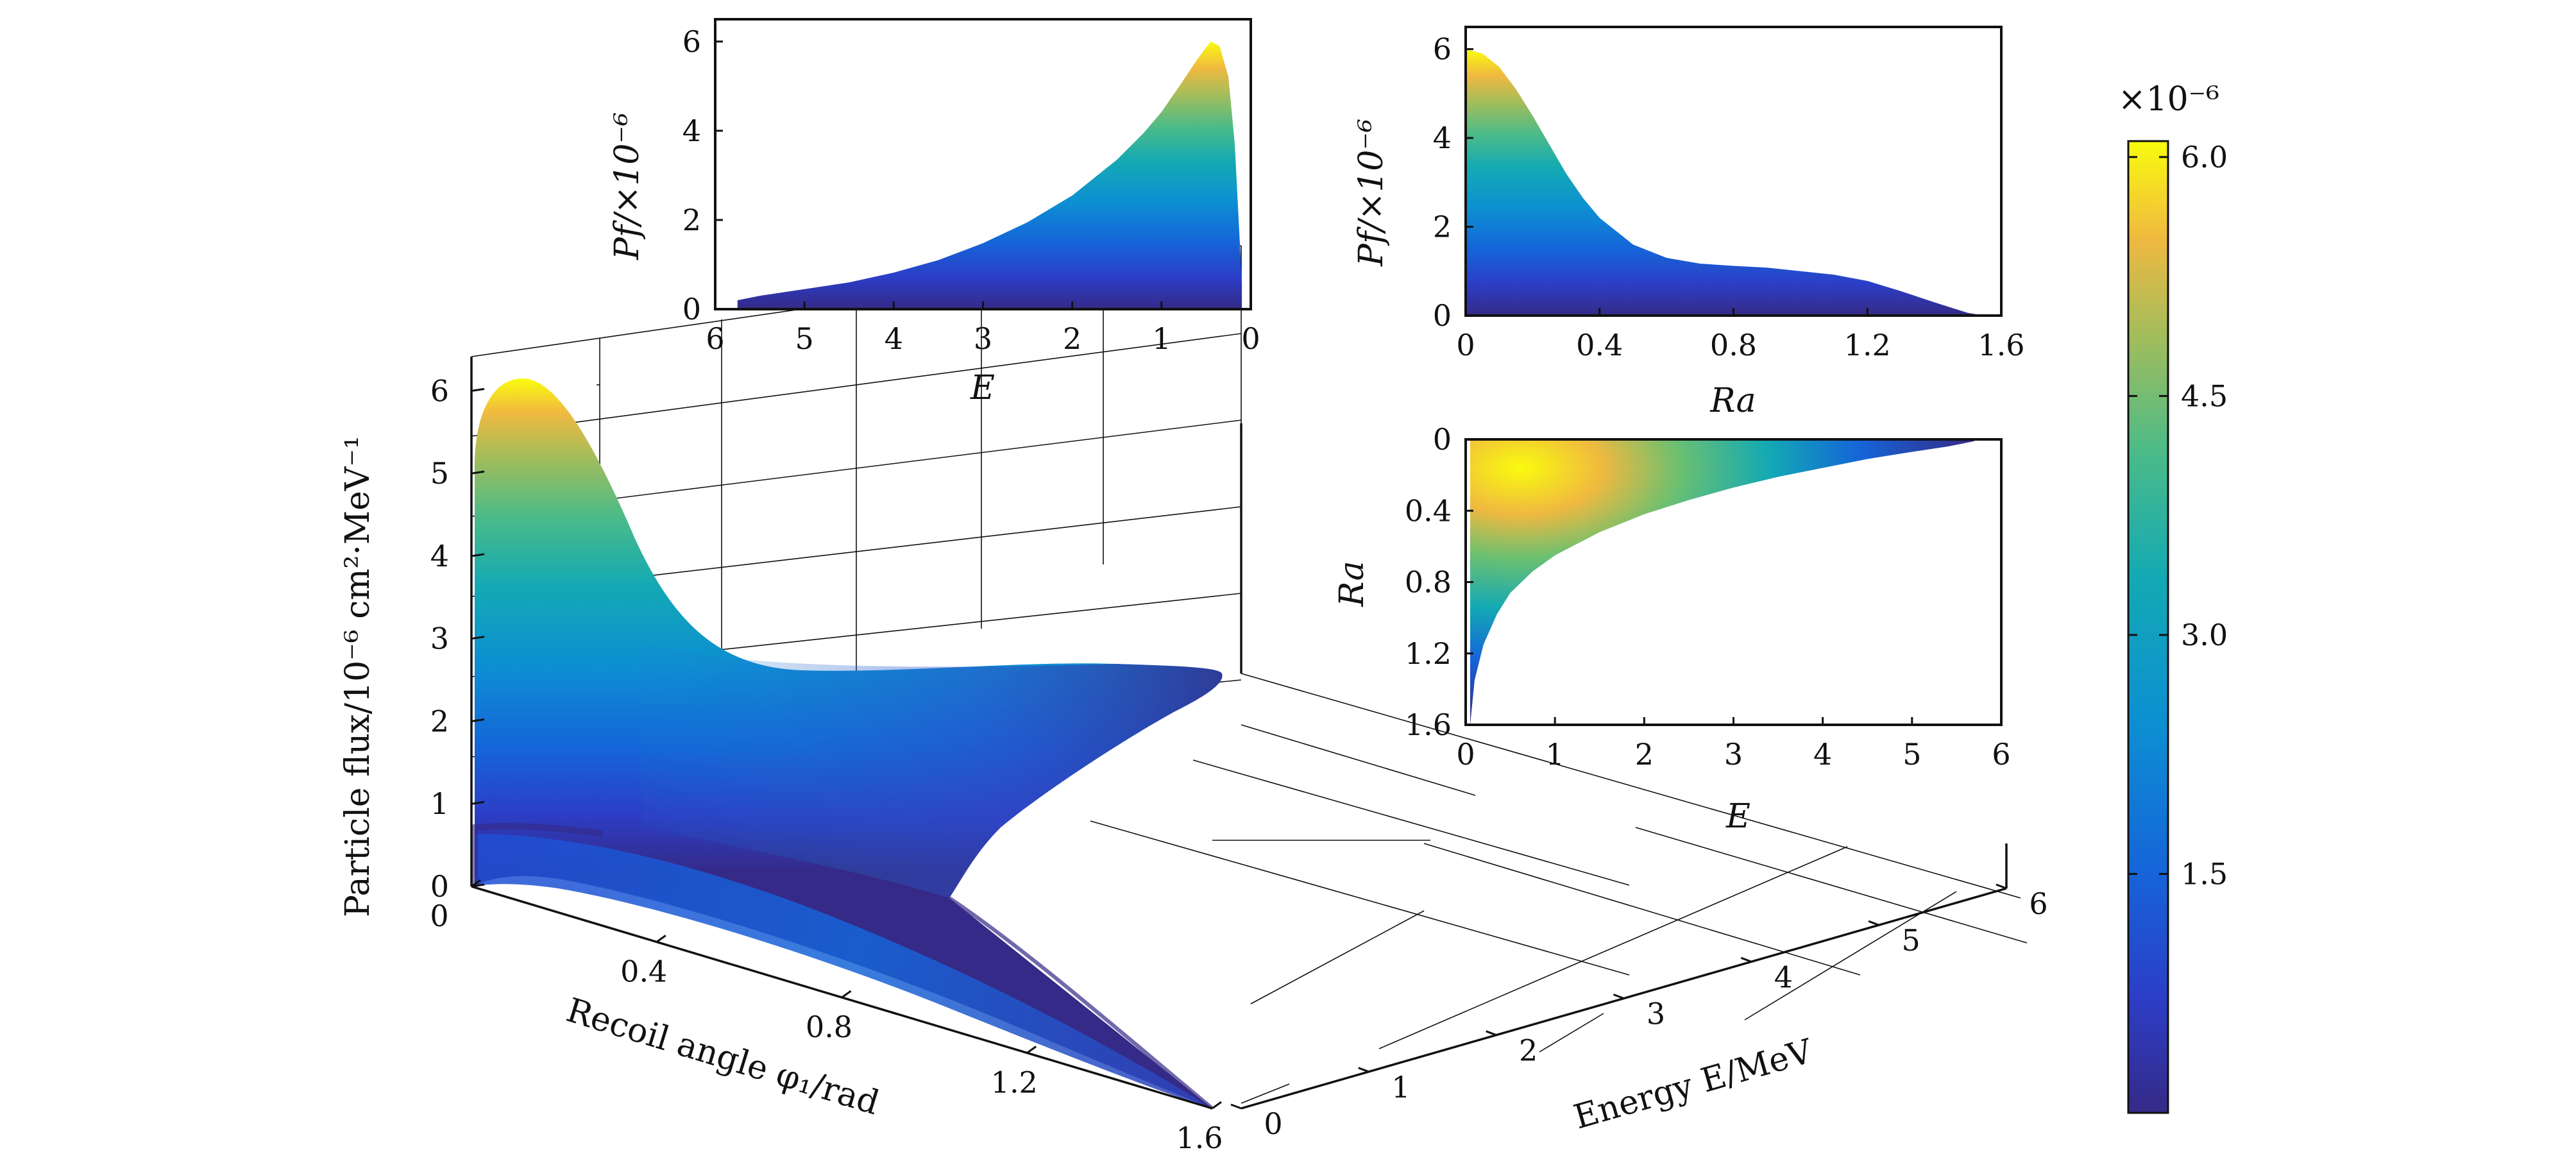 The image size is (2576, 1152). I want to click on bottom-right-y-tick: 1.2, so click(1428, 653).